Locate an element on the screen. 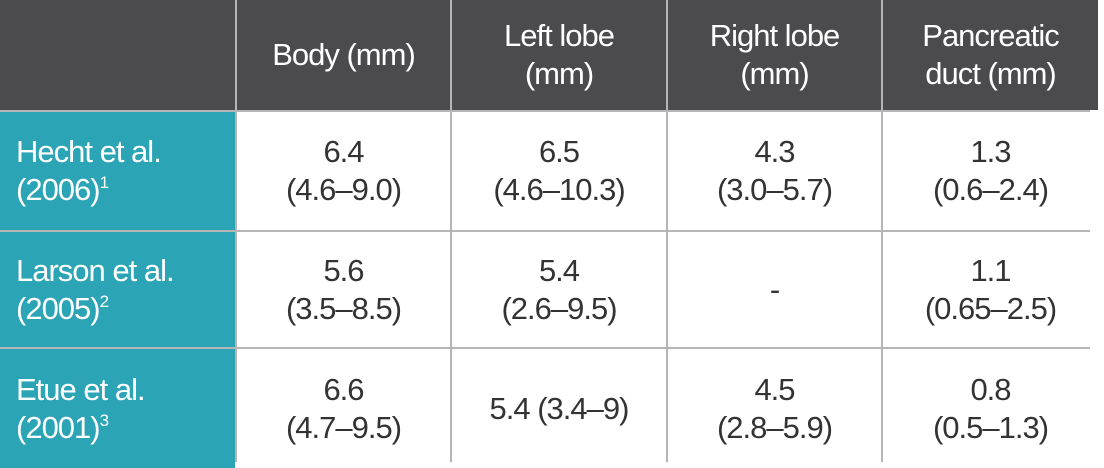  row-label-line: (2005)2 is located at coordinates (63, 309).